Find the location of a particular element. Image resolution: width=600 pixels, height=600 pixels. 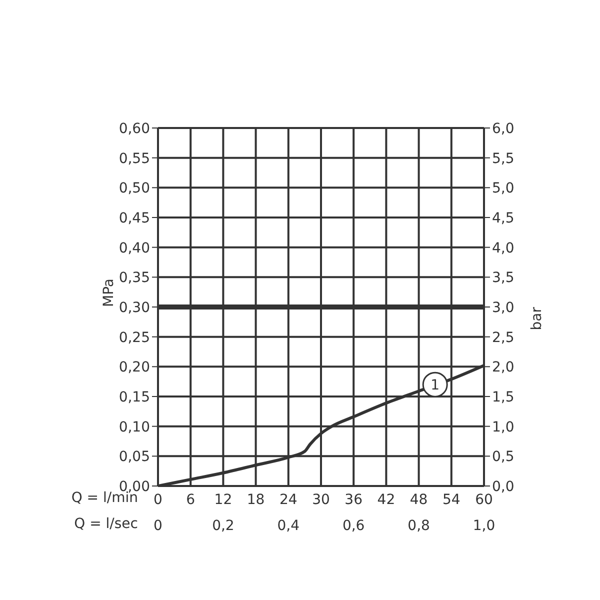

y-tick-label: 0,45 is located at coordinates (134, 218).